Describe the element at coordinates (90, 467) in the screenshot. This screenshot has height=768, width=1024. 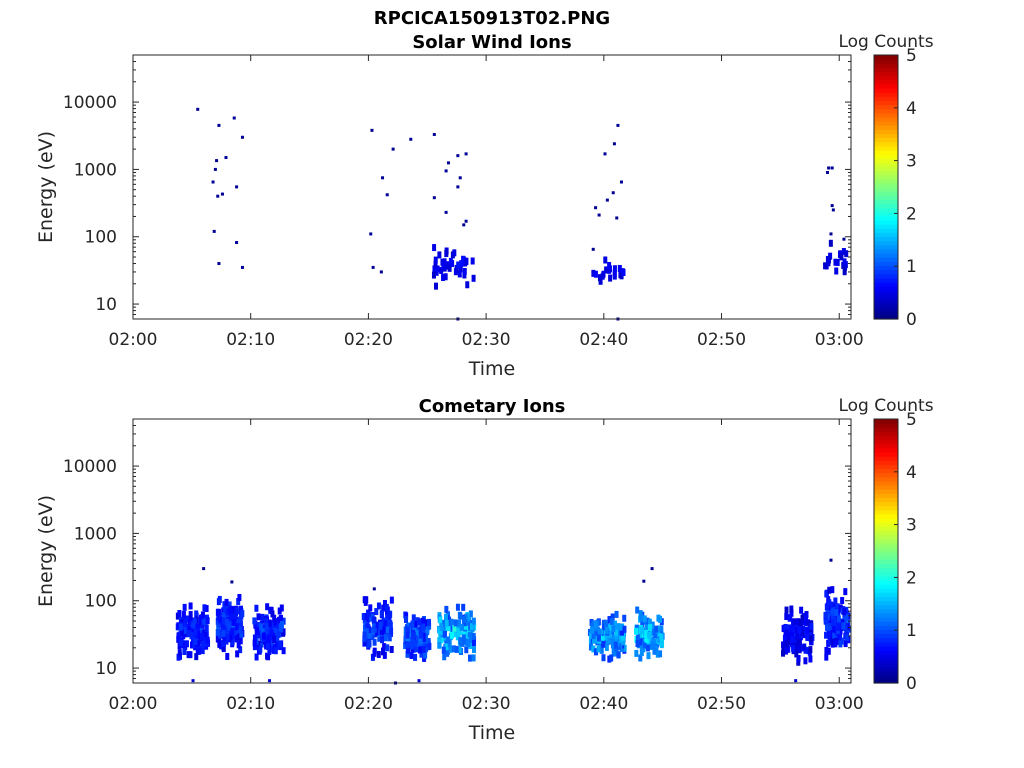
I see `y-tick-label: 10000` at that location.